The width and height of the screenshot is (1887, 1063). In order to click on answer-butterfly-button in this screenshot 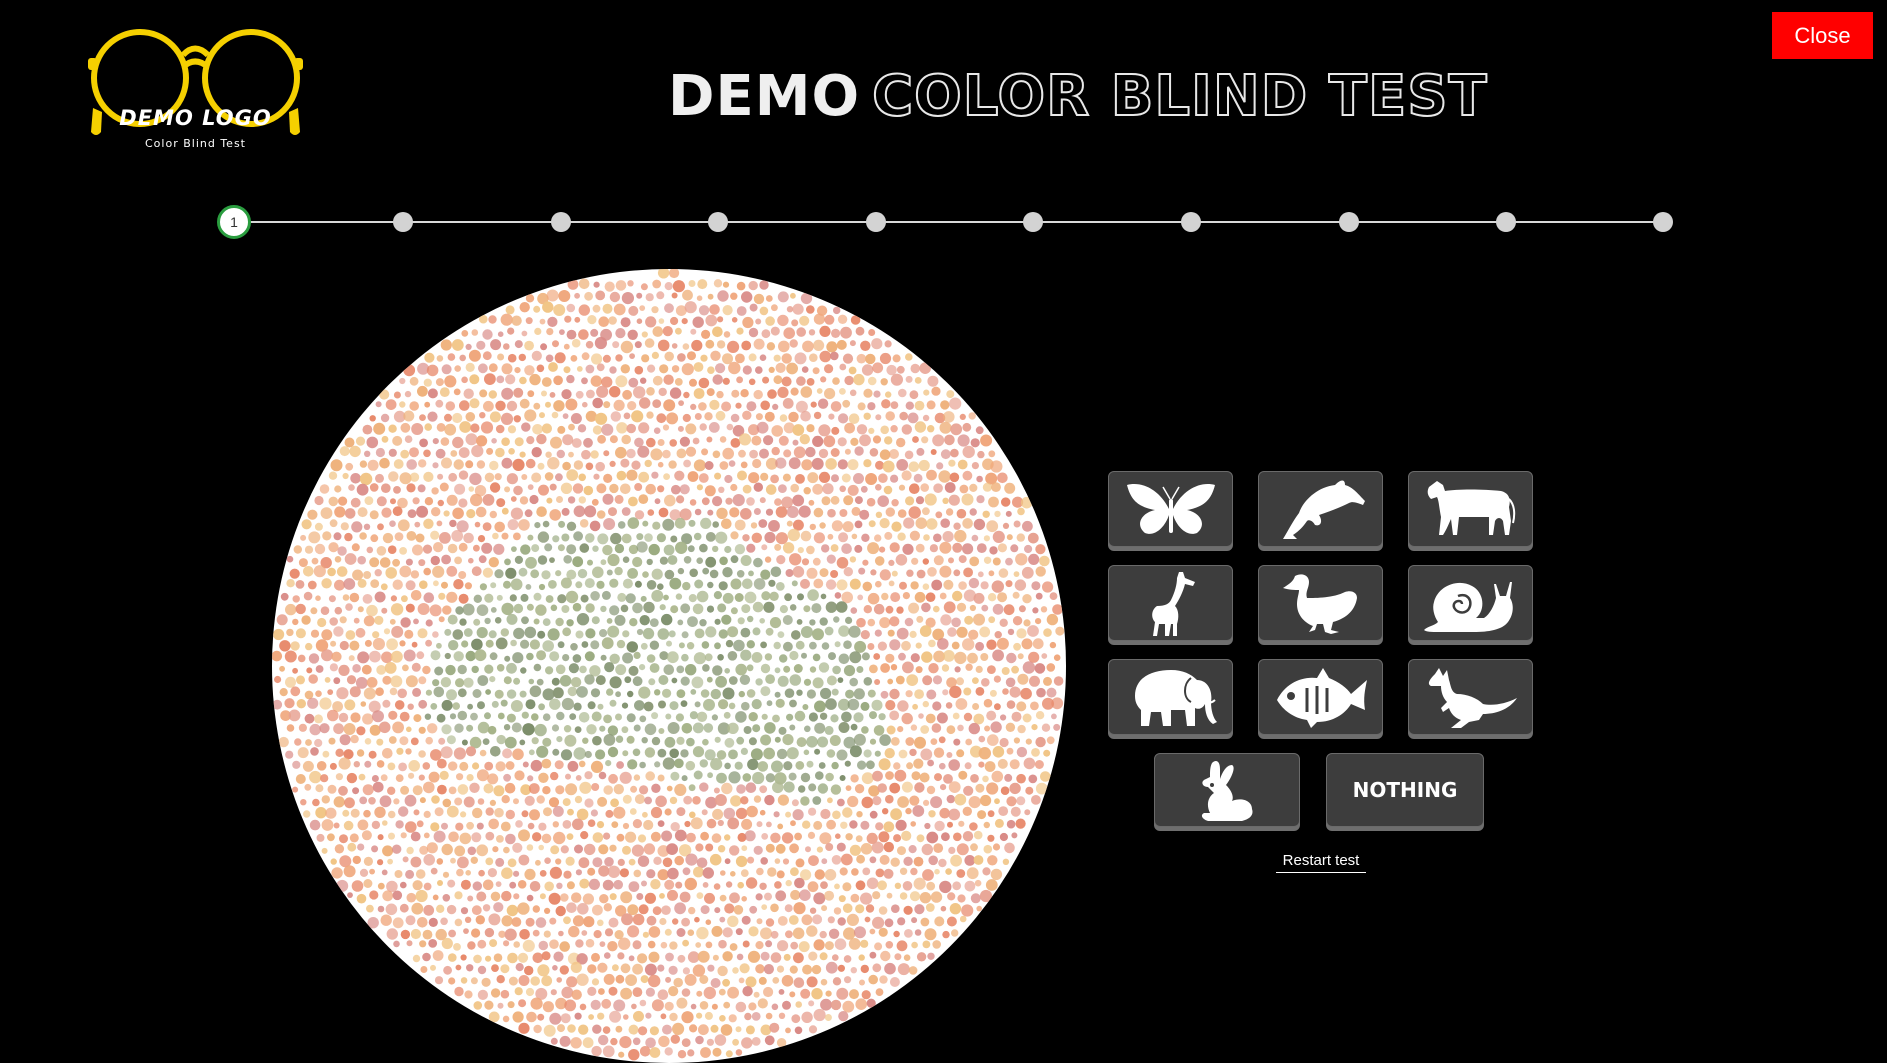, I will do `click(1170, 509)`.